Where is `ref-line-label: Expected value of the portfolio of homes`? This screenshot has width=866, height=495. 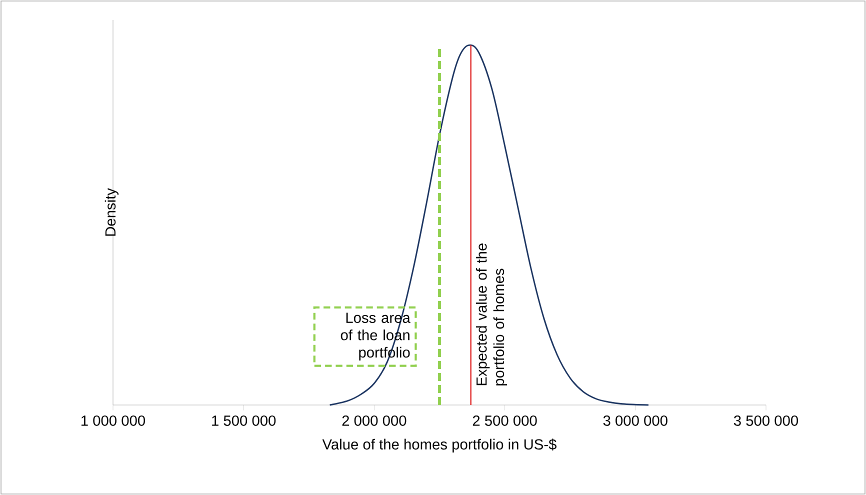 ref-line-label: Expected value of the portfolio of homes is located at coordinates (491, 315).